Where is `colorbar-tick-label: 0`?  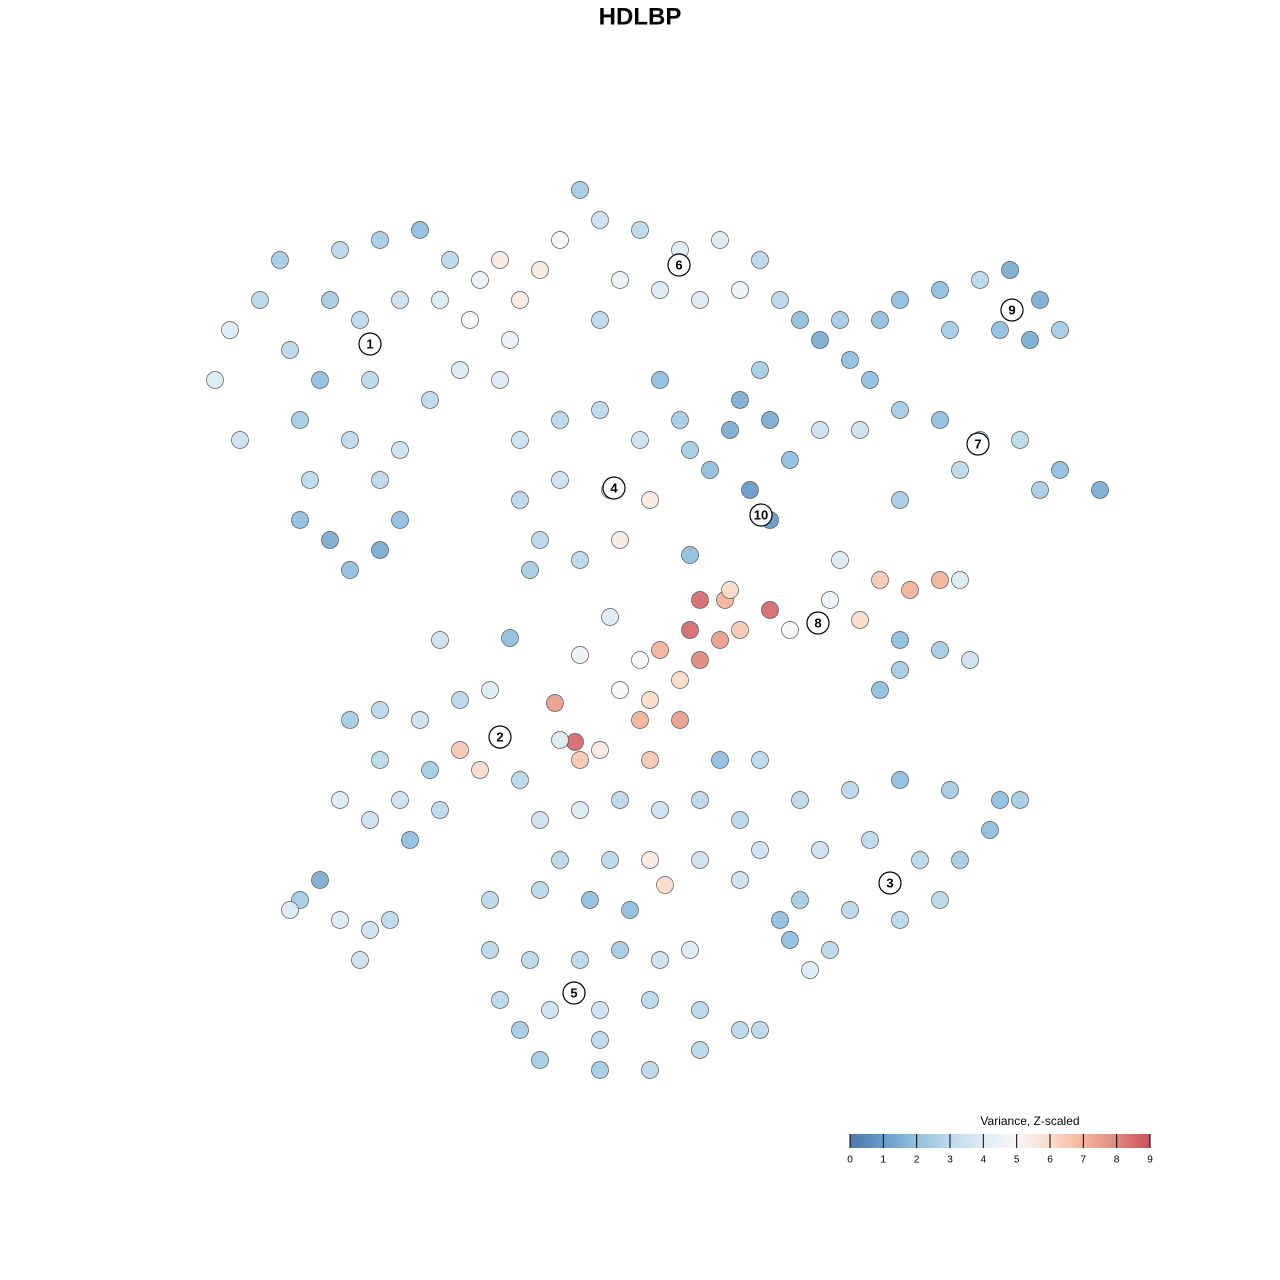 colorbar-tick-label: 0 is located at coordinates (850, 1160).